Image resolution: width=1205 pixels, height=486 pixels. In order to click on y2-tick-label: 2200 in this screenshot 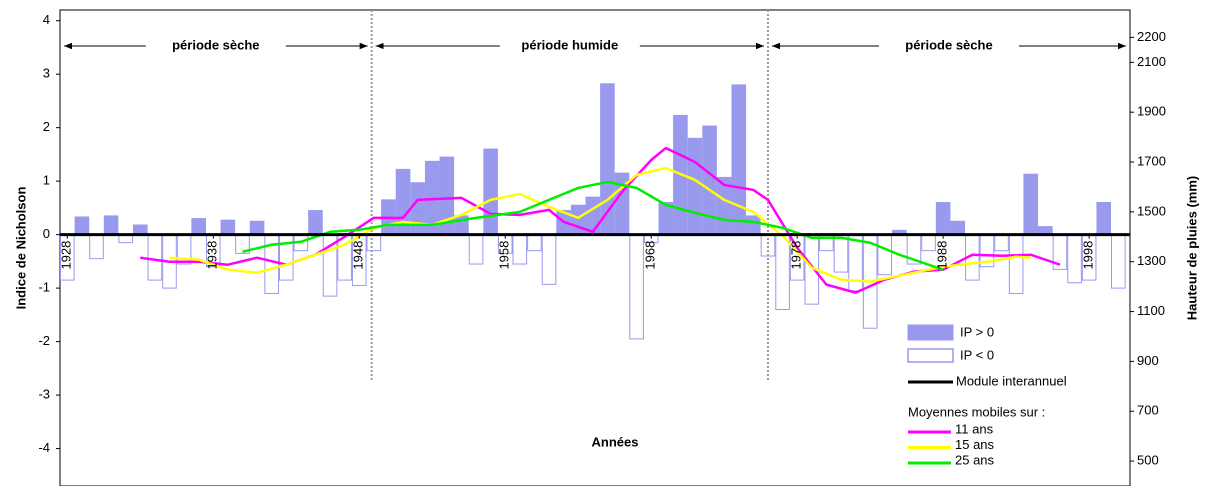, I will do `click(1151, 36)`.